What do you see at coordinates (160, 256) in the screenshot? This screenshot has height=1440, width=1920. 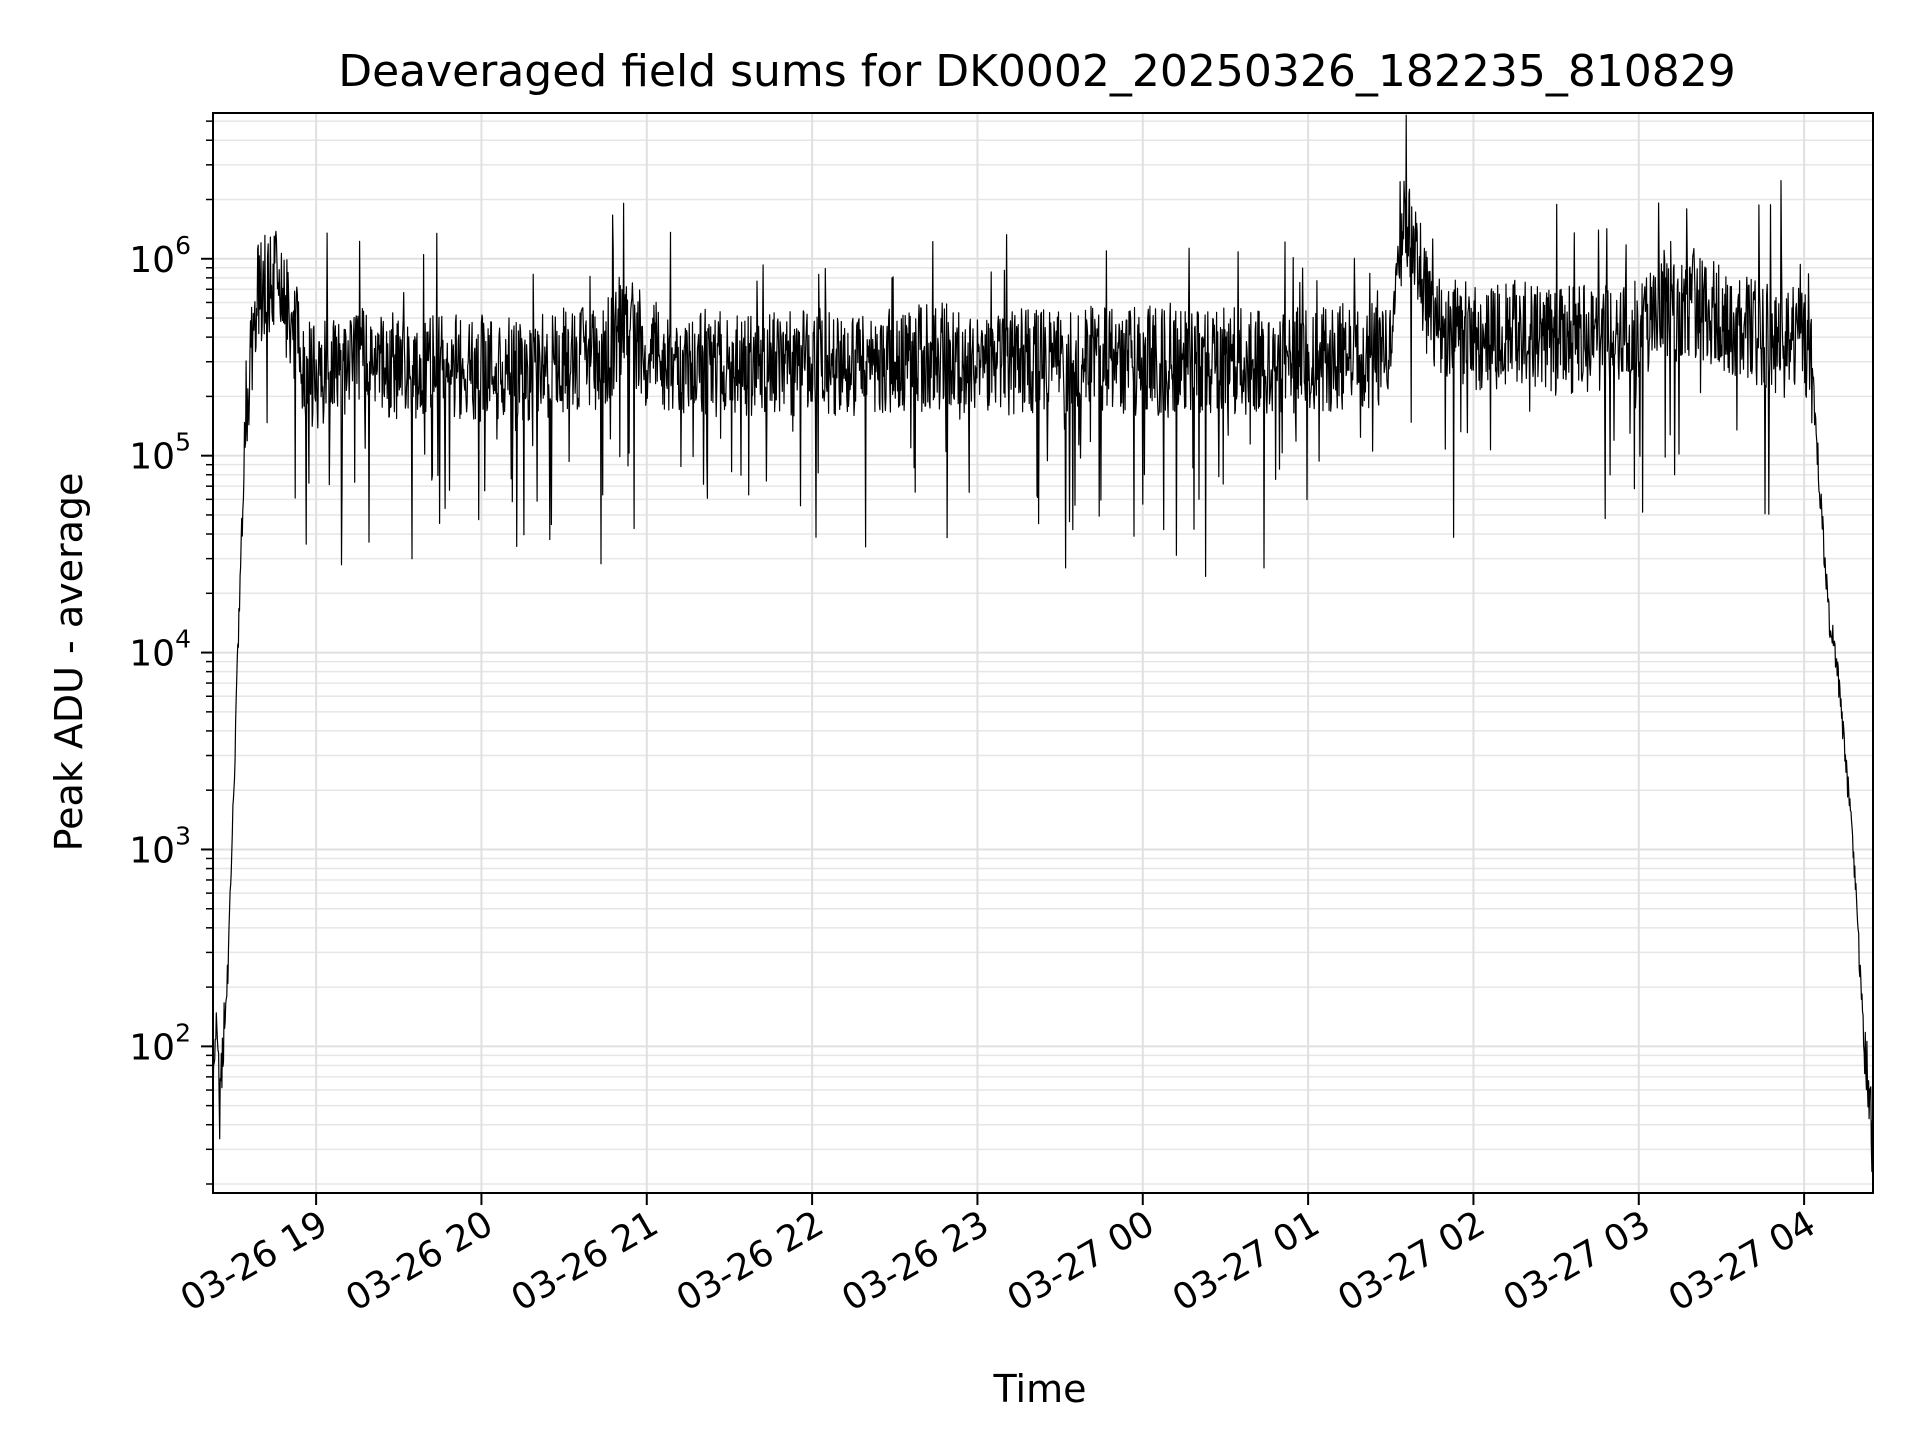 I see `y-tick-label: 10⁶` at bounding box center [160, 256].